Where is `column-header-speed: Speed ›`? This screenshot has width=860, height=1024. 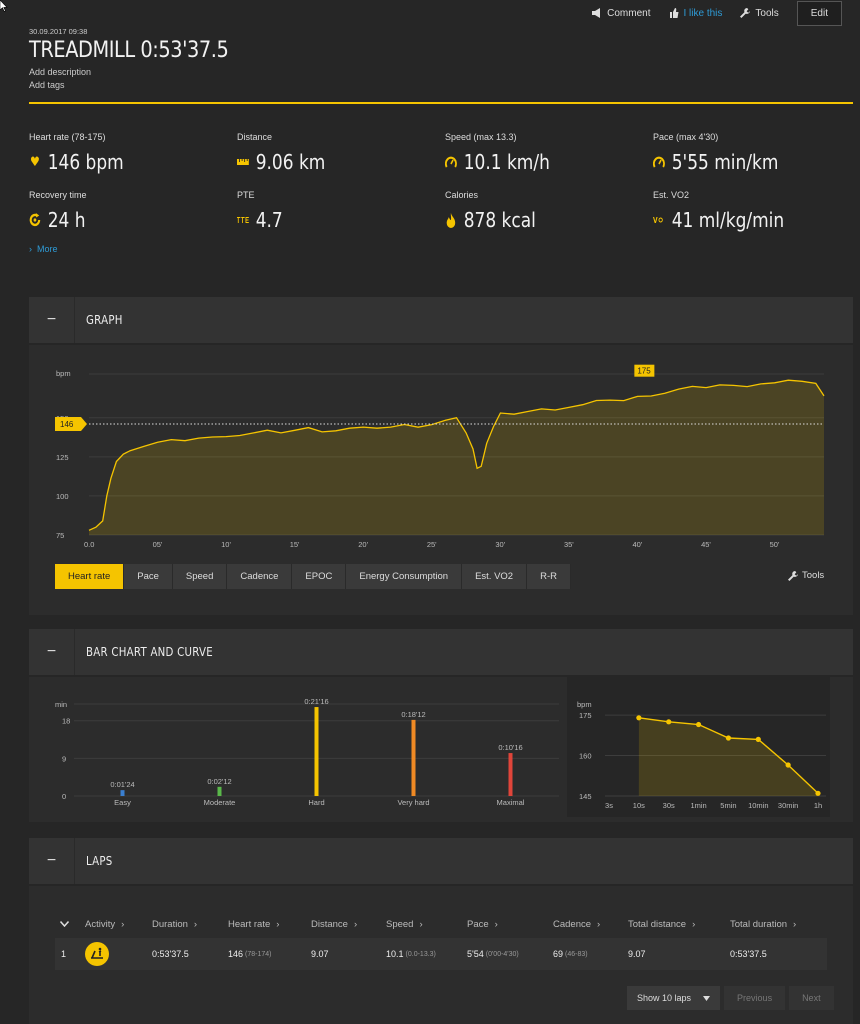 column-header-speed: Speed › is located at coordinates (404, 924).